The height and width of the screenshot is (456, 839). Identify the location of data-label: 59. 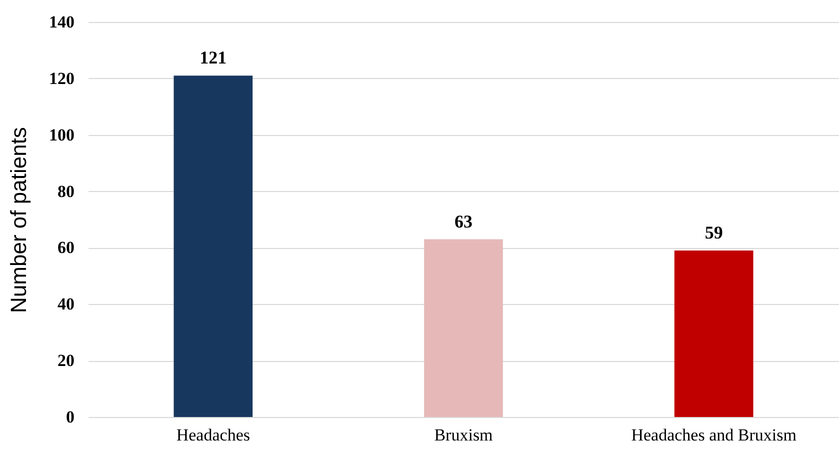
(713, 232).